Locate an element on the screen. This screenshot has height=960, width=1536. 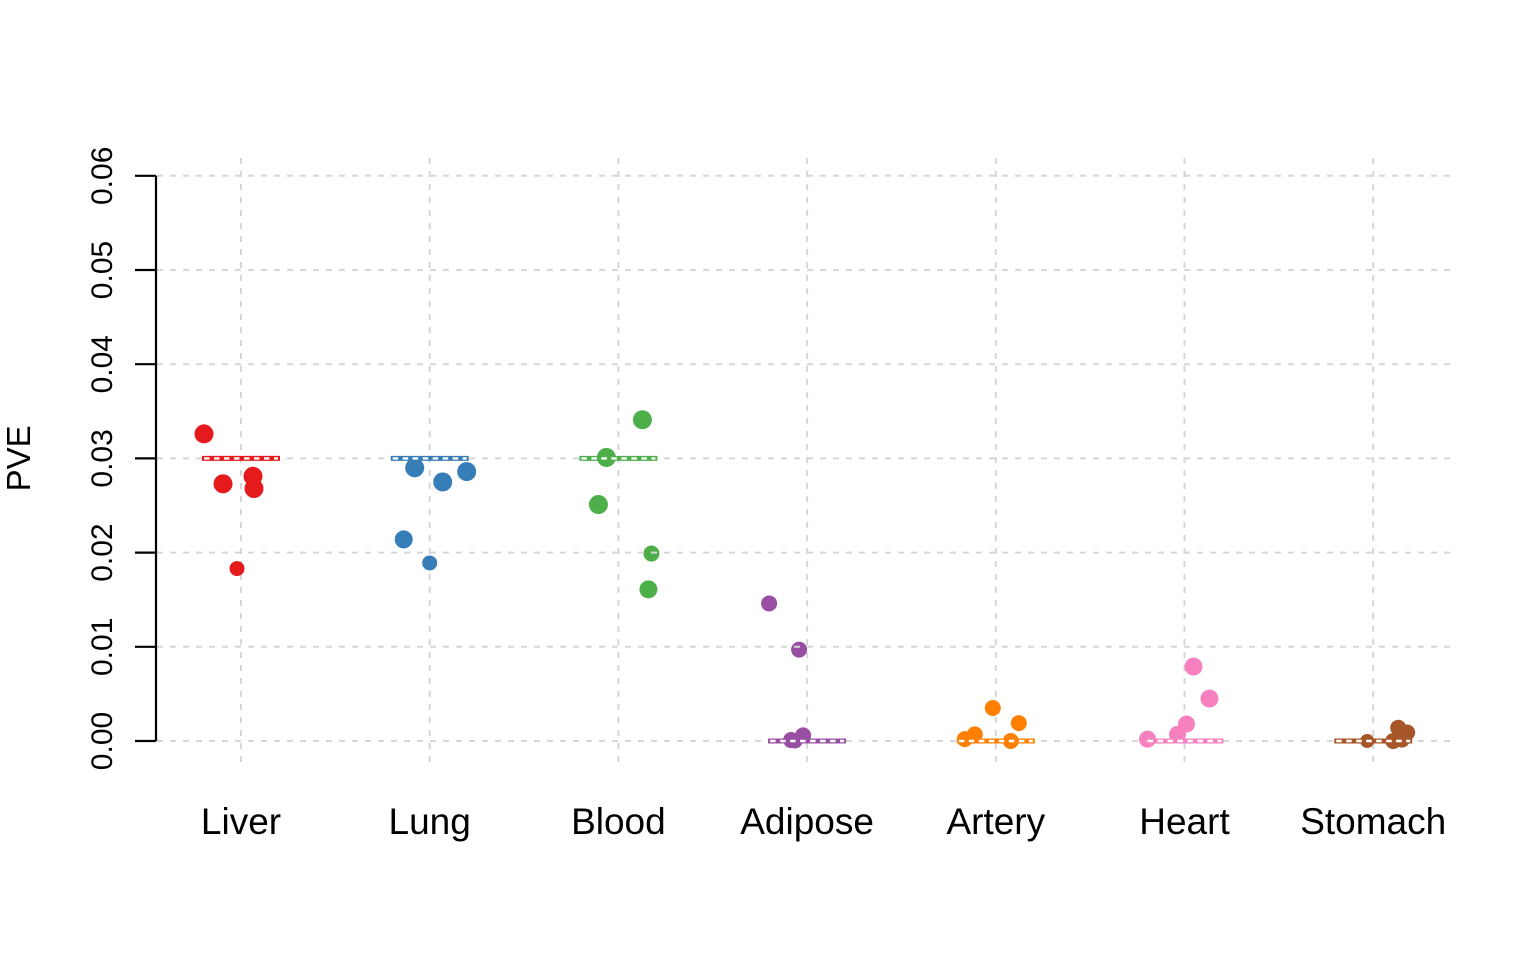
x-category-labels: Liver Lung Blood Adipose Artery Heart Stomach is located at coordinates (823, 821).